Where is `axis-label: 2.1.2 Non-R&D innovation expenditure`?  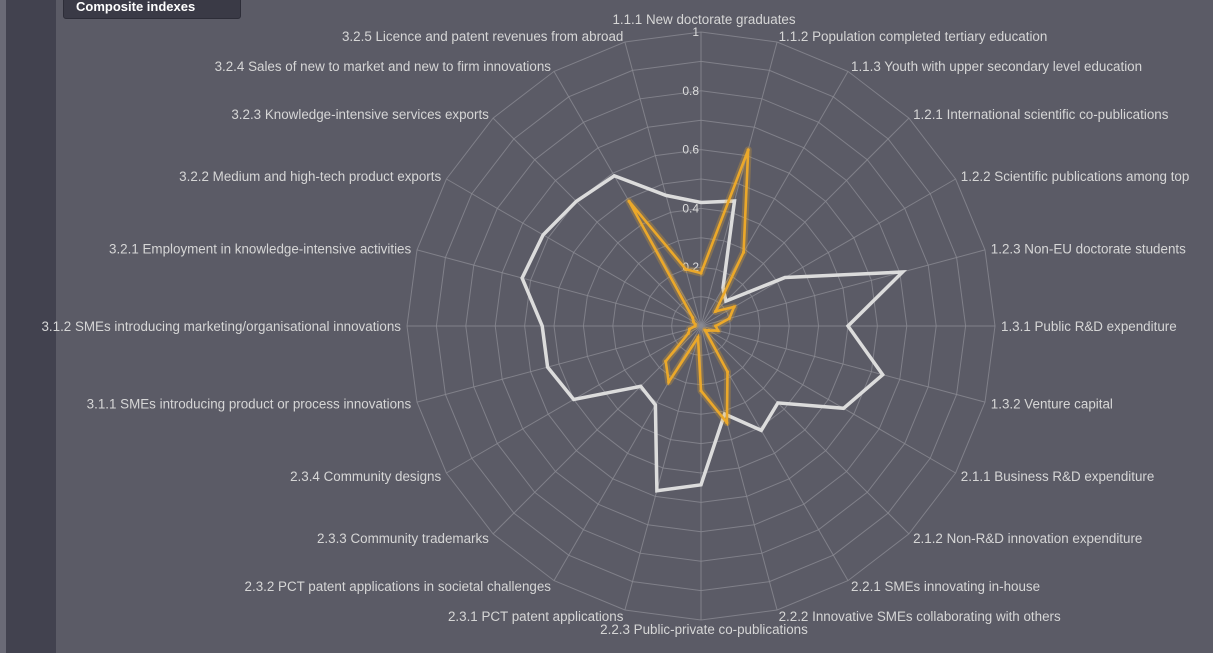 axis-label: 2.1.2 Non-R&D innovation expenditure is located at coordinates (1027, 538).